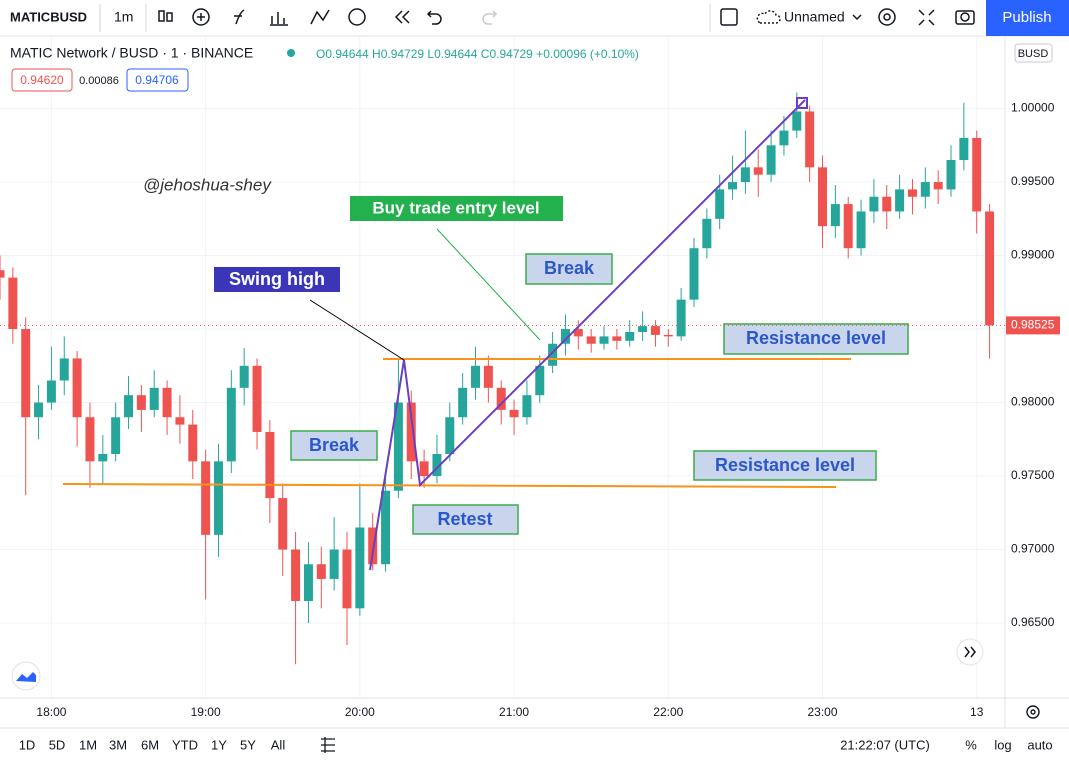 This screenshot has height=774, width=1069. I want to click on range-button: 6M, so click(150, 744).